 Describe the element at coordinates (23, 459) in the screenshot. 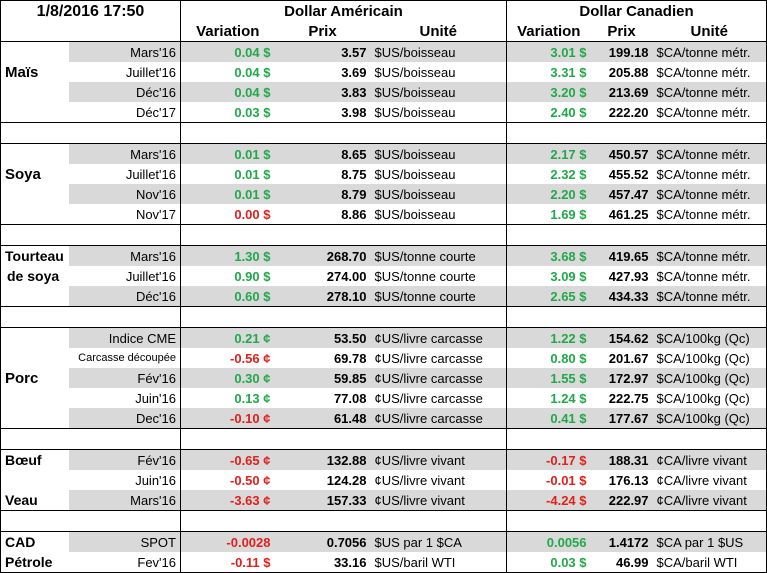

I see `commodity-name: Bœuf` at that location.